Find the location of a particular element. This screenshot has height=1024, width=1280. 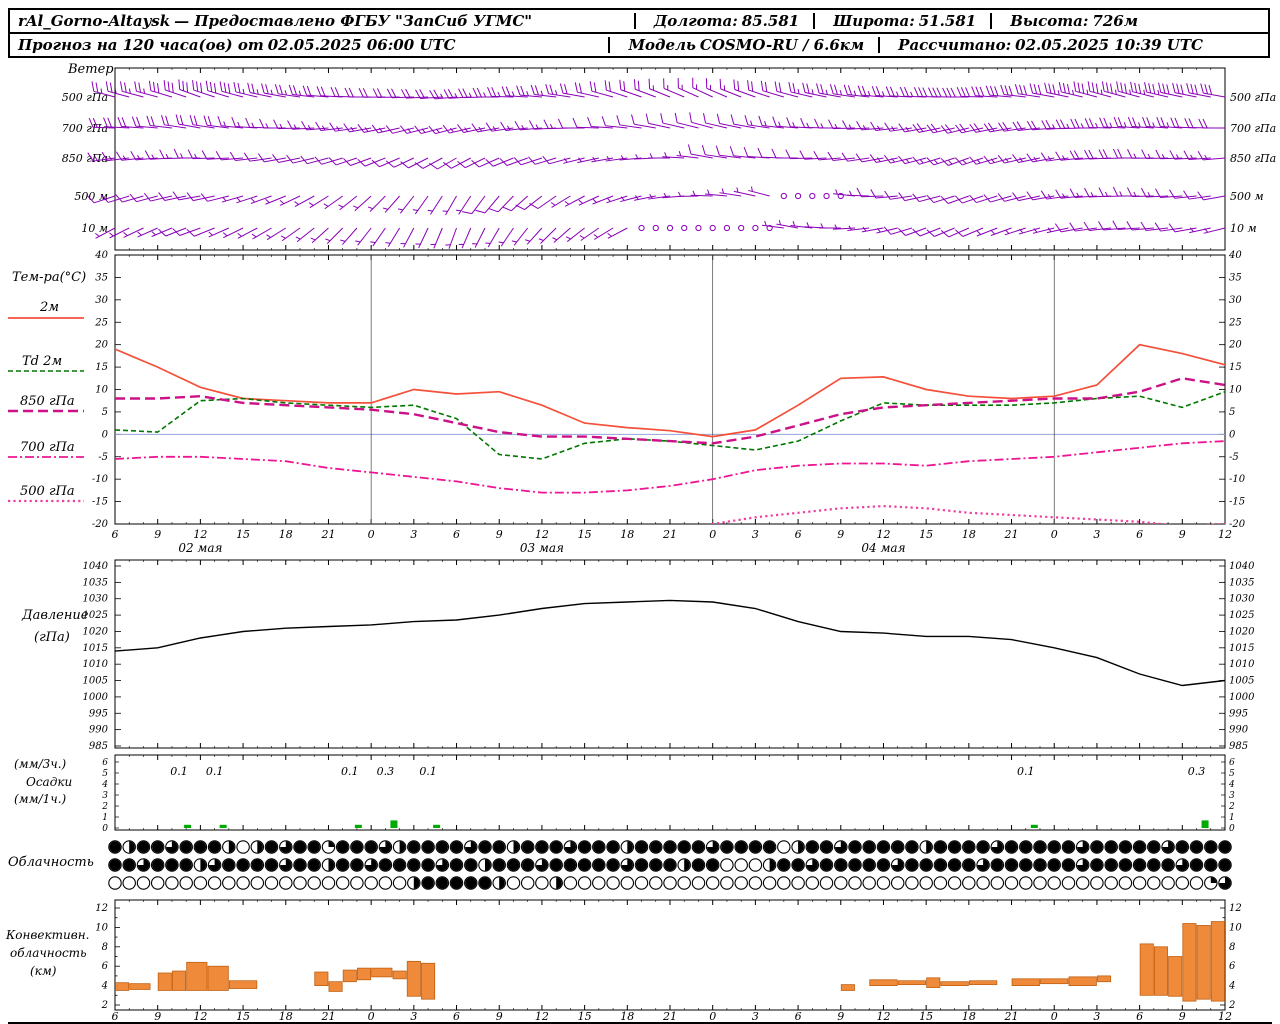

svg-text: 500 гПа is located at coordinates (1253, 97).